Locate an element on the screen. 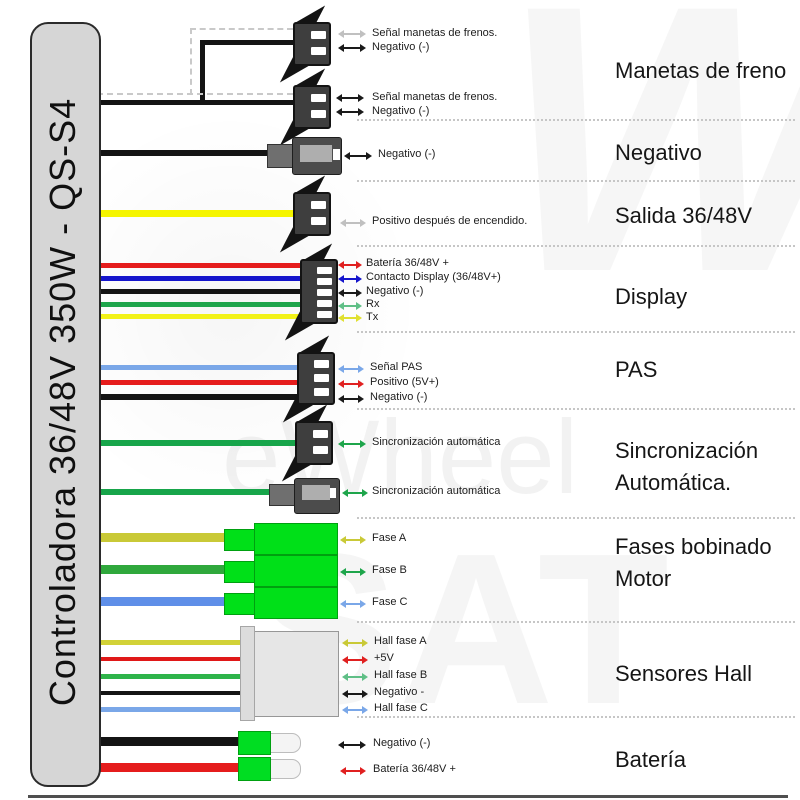  pin-label: Hall fase C is located at coordinates (401, 708).